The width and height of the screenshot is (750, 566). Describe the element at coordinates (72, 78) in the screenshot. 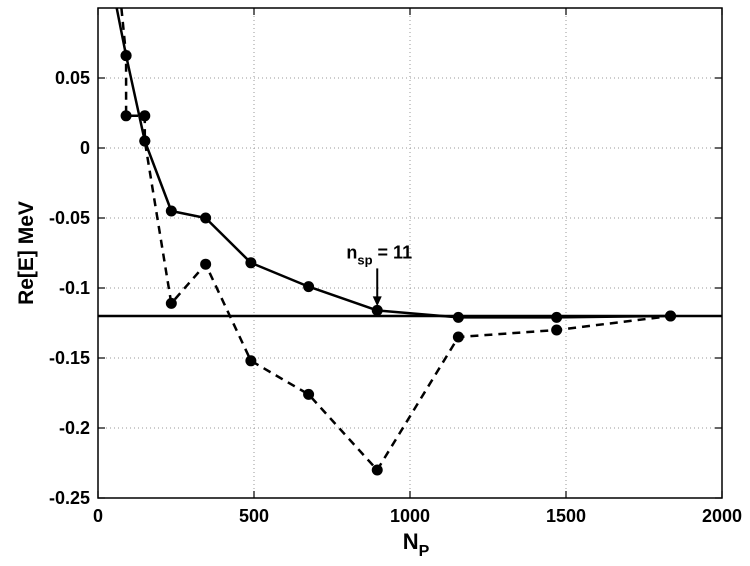

I see `y-tick-label: 0.05` at that location.